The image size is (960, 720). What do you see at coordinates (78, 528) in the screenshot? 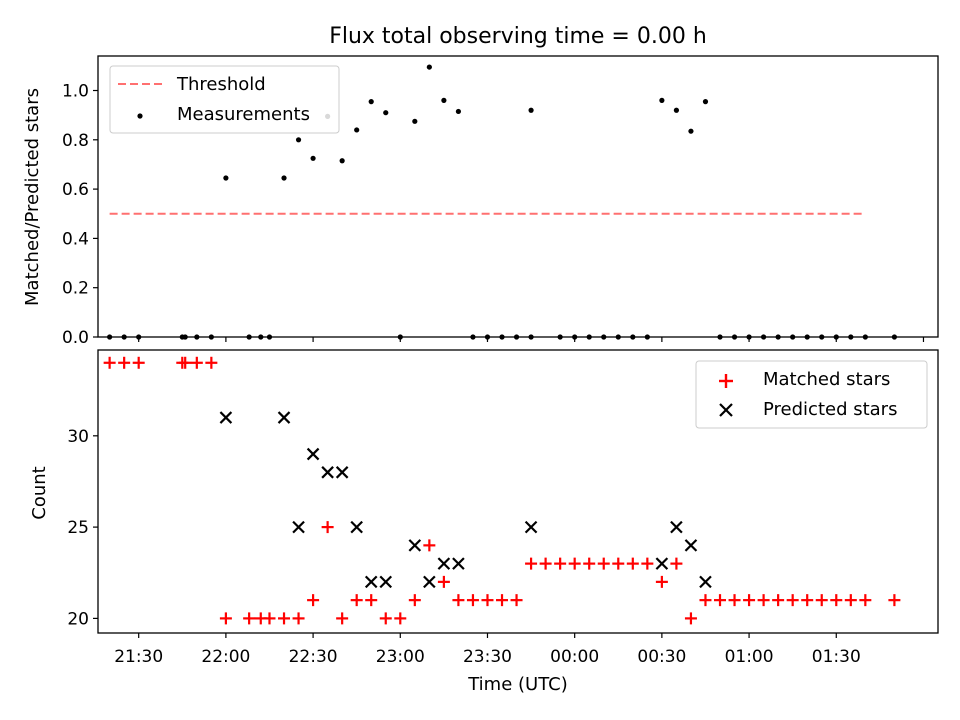
I see `bottom-y-tick-label: 25` at bounding box center [78, 528].